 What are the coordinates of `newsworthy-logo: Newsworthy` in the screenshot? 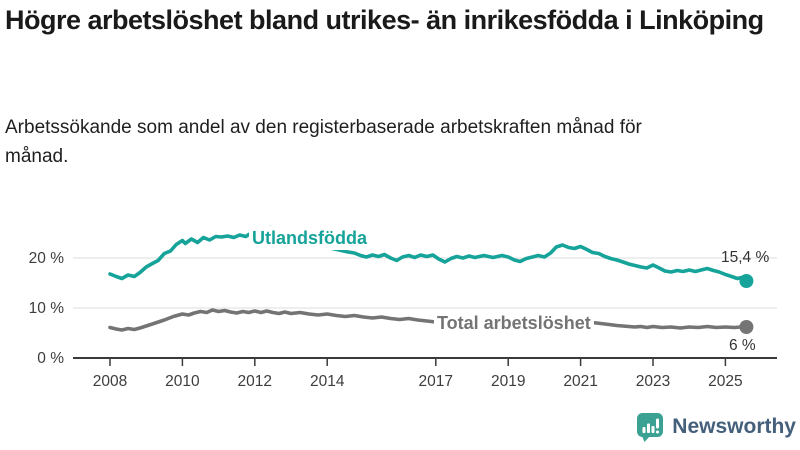 It's located at (716, 427).